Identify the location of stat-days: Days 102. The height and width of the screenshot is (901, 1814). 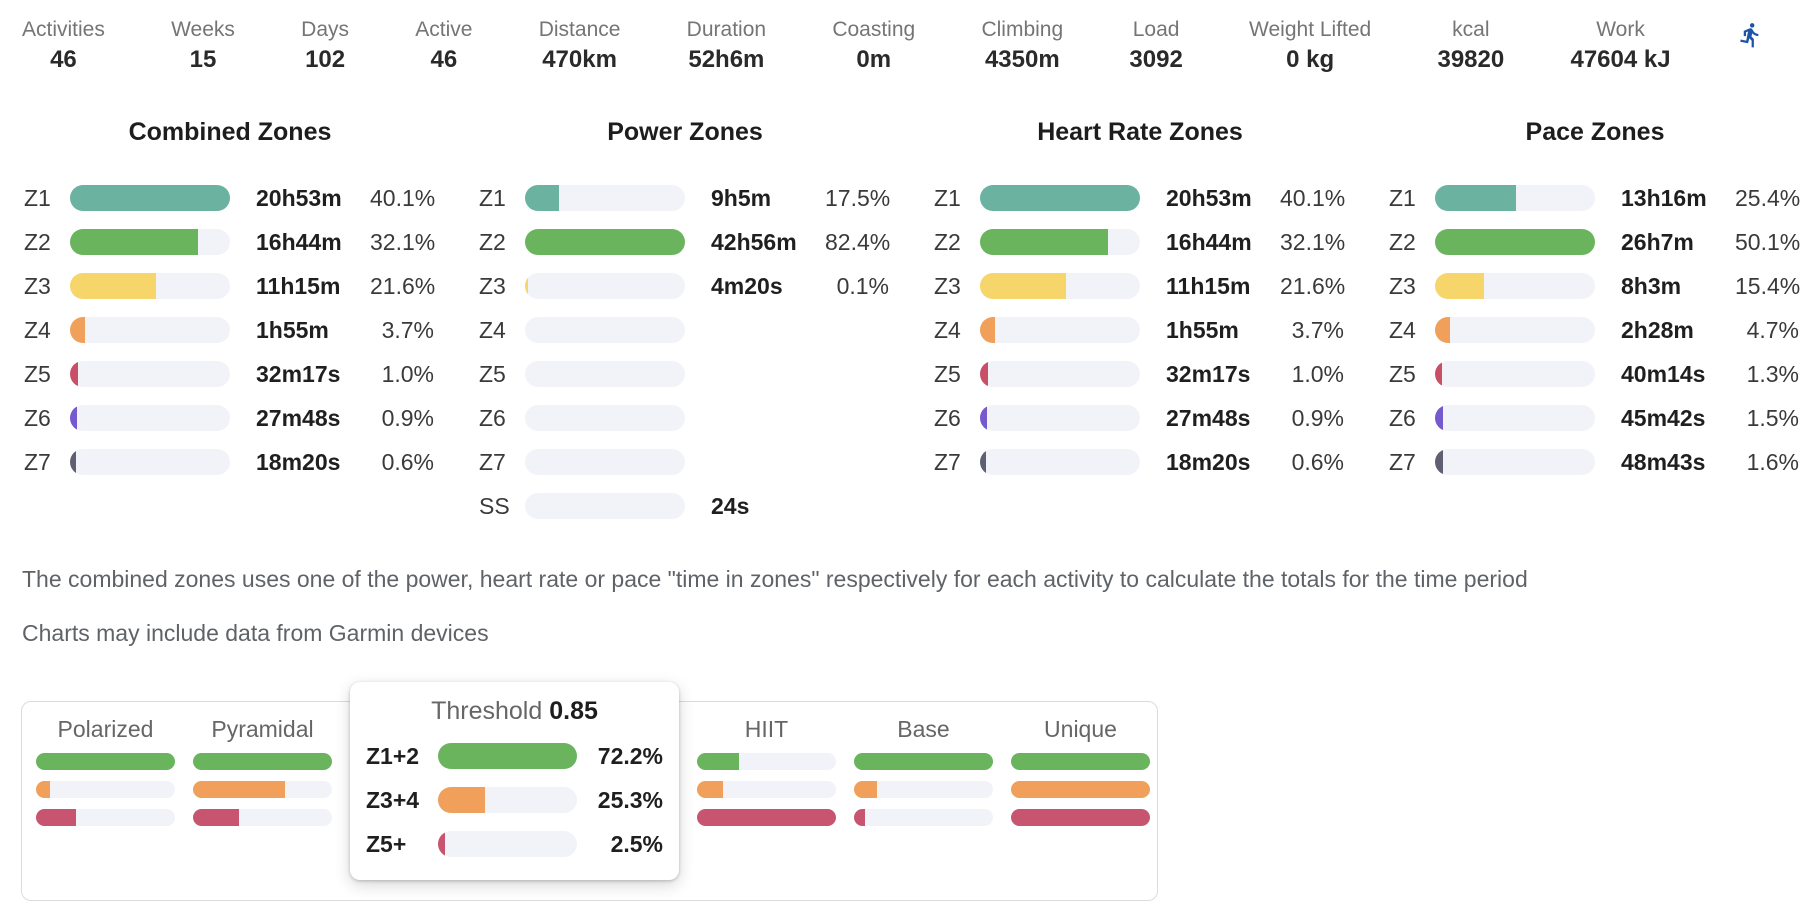
(325, 46).